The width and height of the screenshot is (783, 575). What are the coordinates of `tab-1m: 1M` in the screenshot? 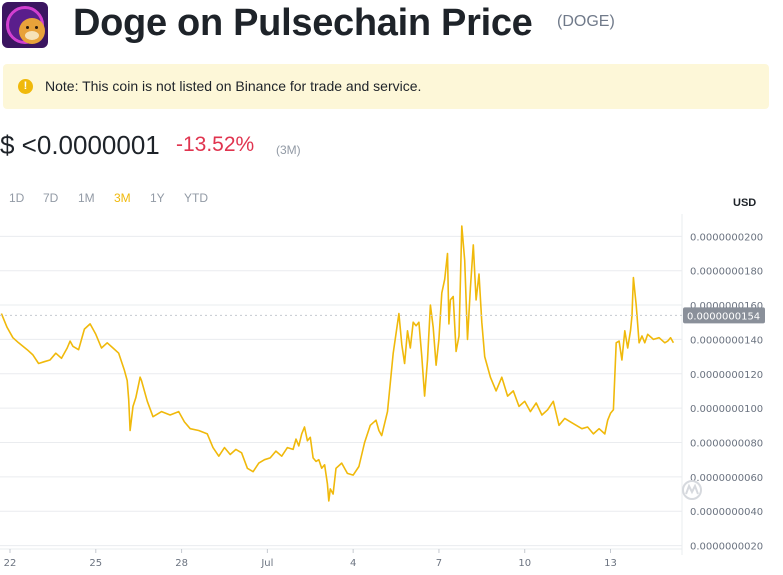 It's located at (86, 198).